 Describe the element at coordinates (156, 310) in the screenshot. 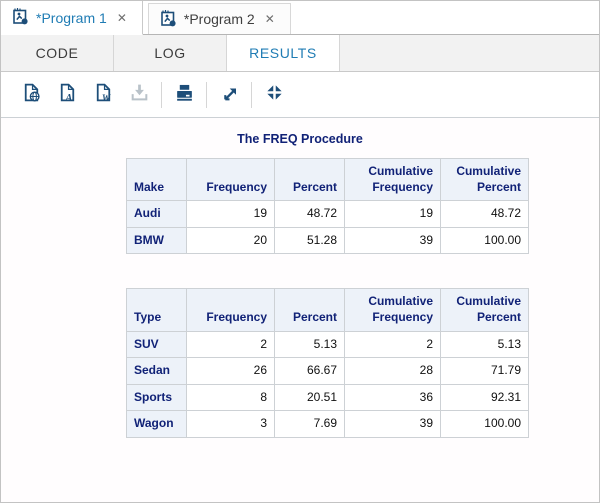

I see `column-header: Type` at that location.